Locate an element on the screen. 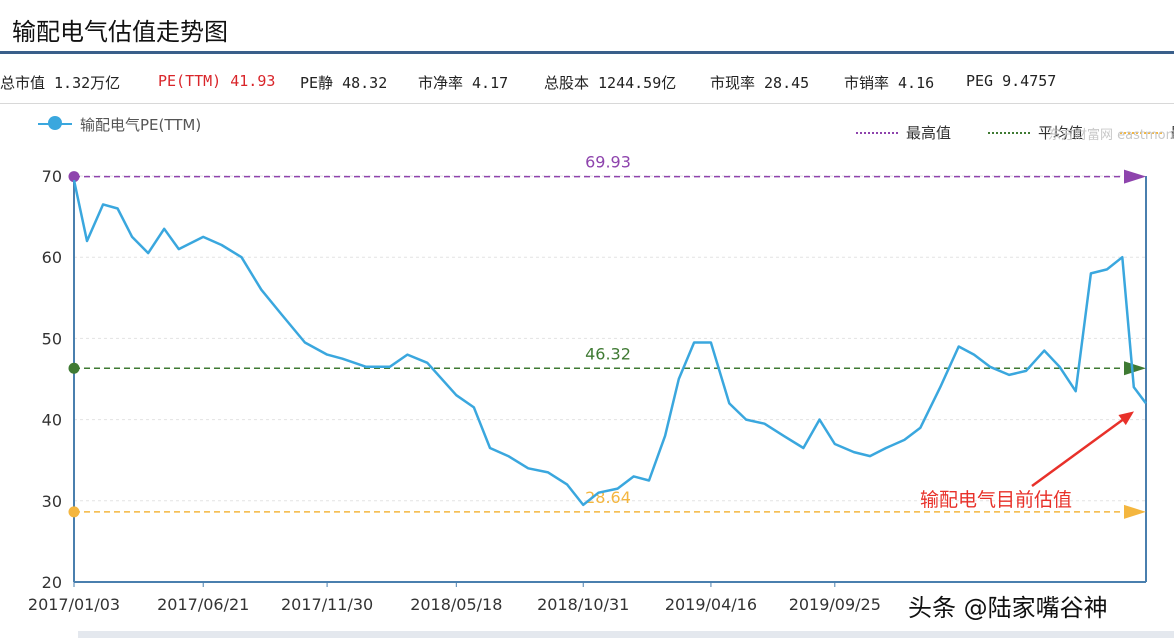  legend-avg-swatch is located at coordinates (1009, 133).